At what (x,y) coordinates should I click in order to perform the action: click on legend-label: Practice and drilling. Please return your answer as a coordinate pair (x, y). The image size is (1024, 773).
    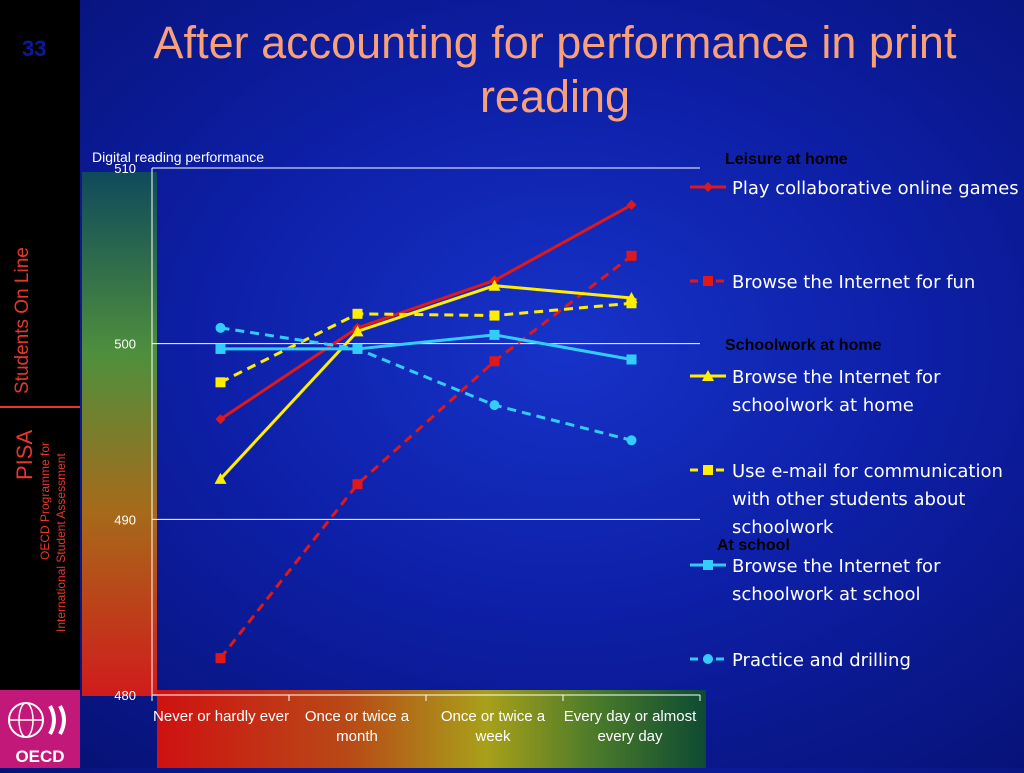
    Looking at the image, I should click on (821, 660).